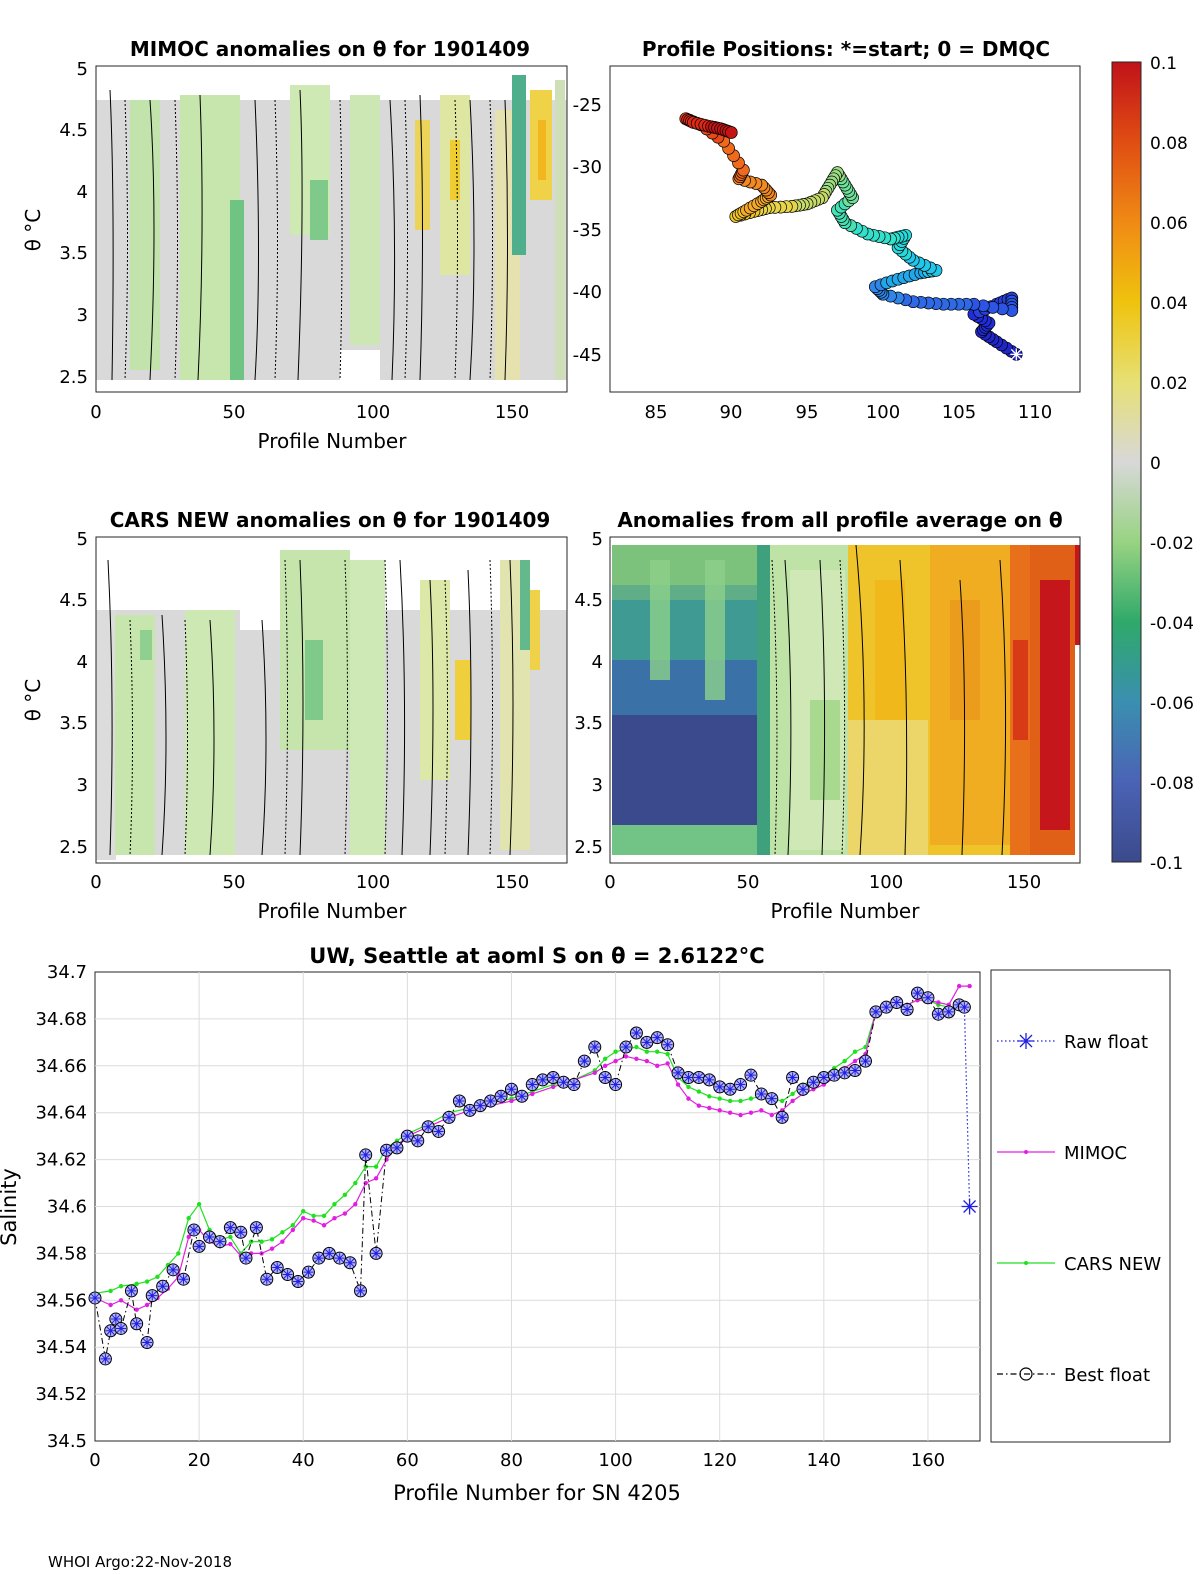  I want to click on allavg-ytick: 5, so click(597, 539).